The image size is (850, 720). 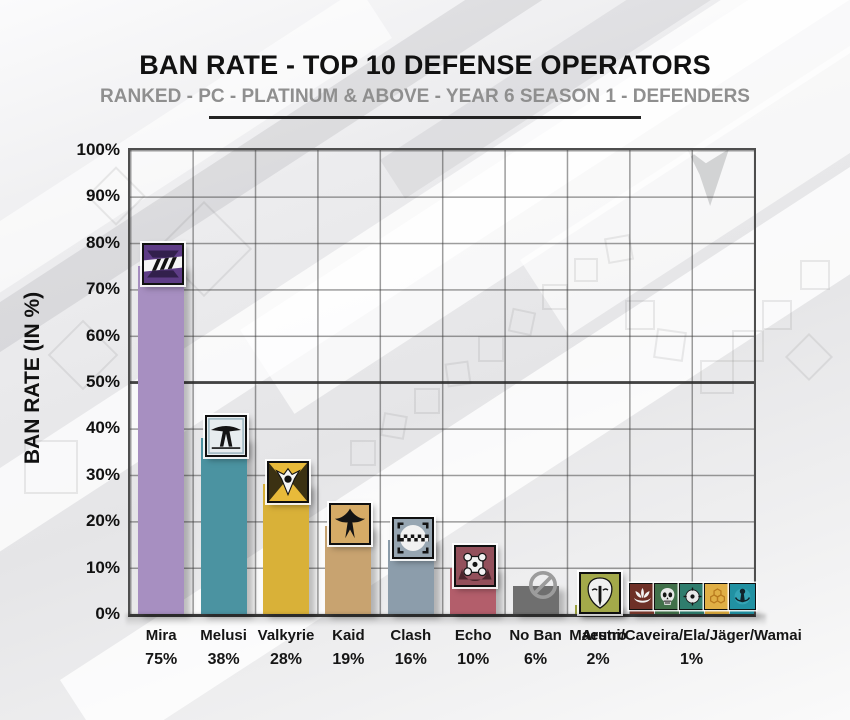 I want to click on ban-rate-value: 2%, so click(x=598, y=659).